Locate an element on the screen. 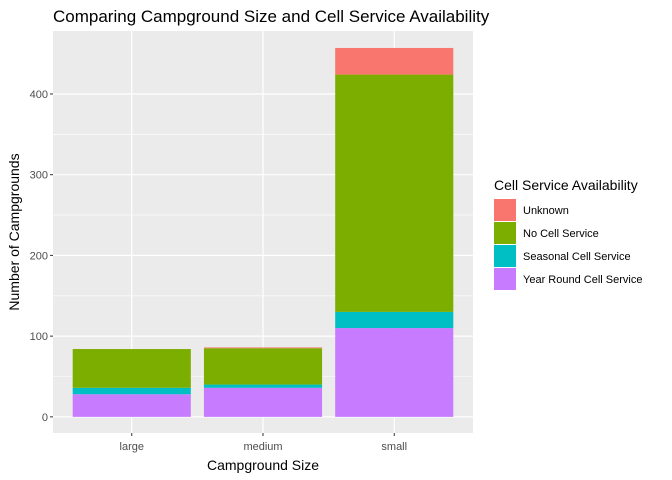  x-axis-ticks: large medium small is located at coordinates (263, 443).